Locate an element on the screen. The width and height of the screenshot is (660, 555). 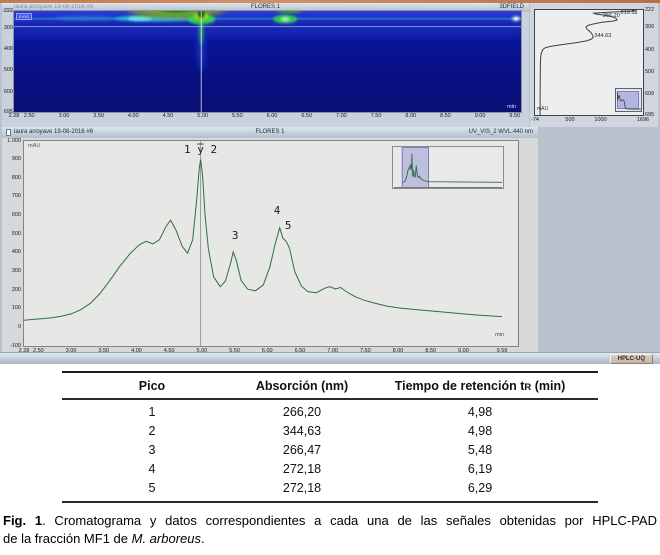
spectrum-peak-label: 266.20 is located at coordinates (611, 16).